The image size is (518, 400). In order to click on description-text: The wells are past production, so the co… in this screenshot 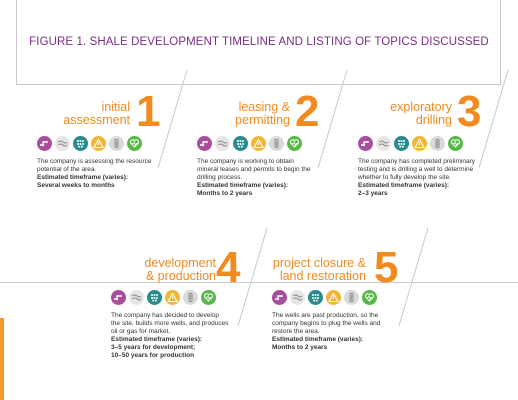, I will do `click(326, 323)`.